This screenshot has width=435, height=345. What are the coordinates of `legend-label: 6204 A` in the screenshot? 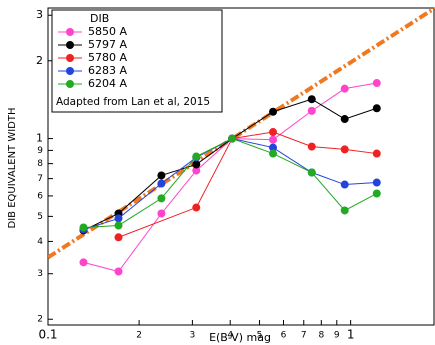 It's located at (107, 83).